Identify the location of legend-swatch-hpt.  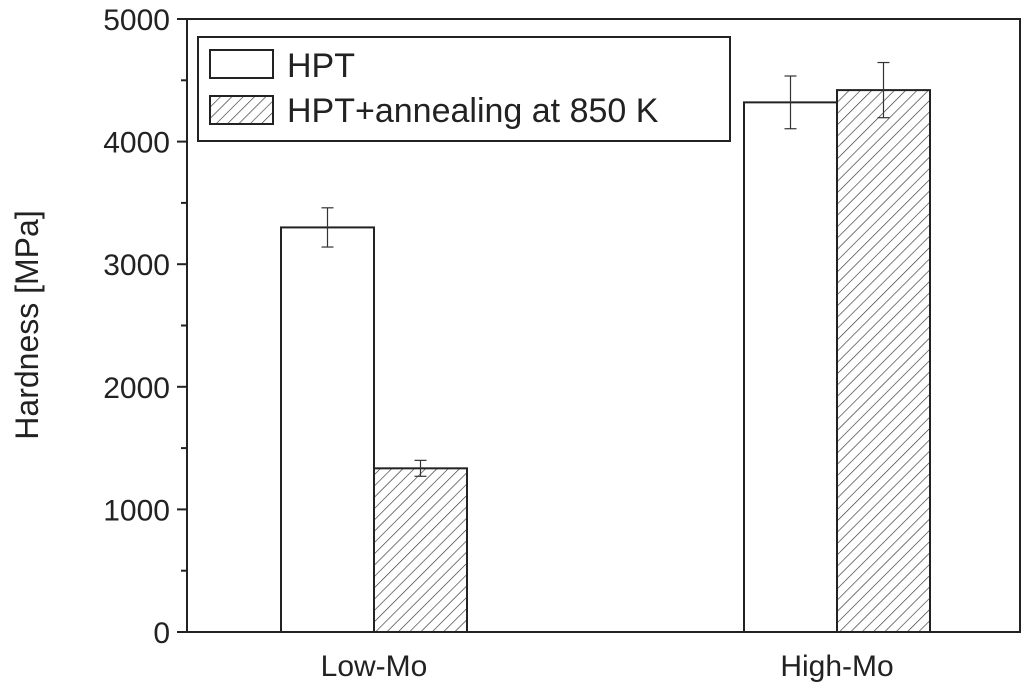
(241, 64).